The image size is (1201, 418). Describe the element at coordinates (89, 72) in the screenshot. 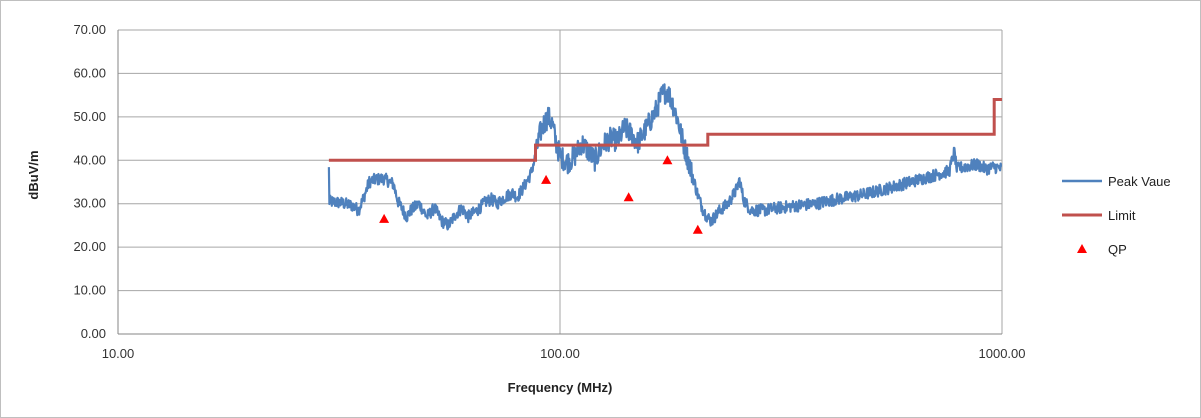

I see `y-tick-label: 60.00` at that location.